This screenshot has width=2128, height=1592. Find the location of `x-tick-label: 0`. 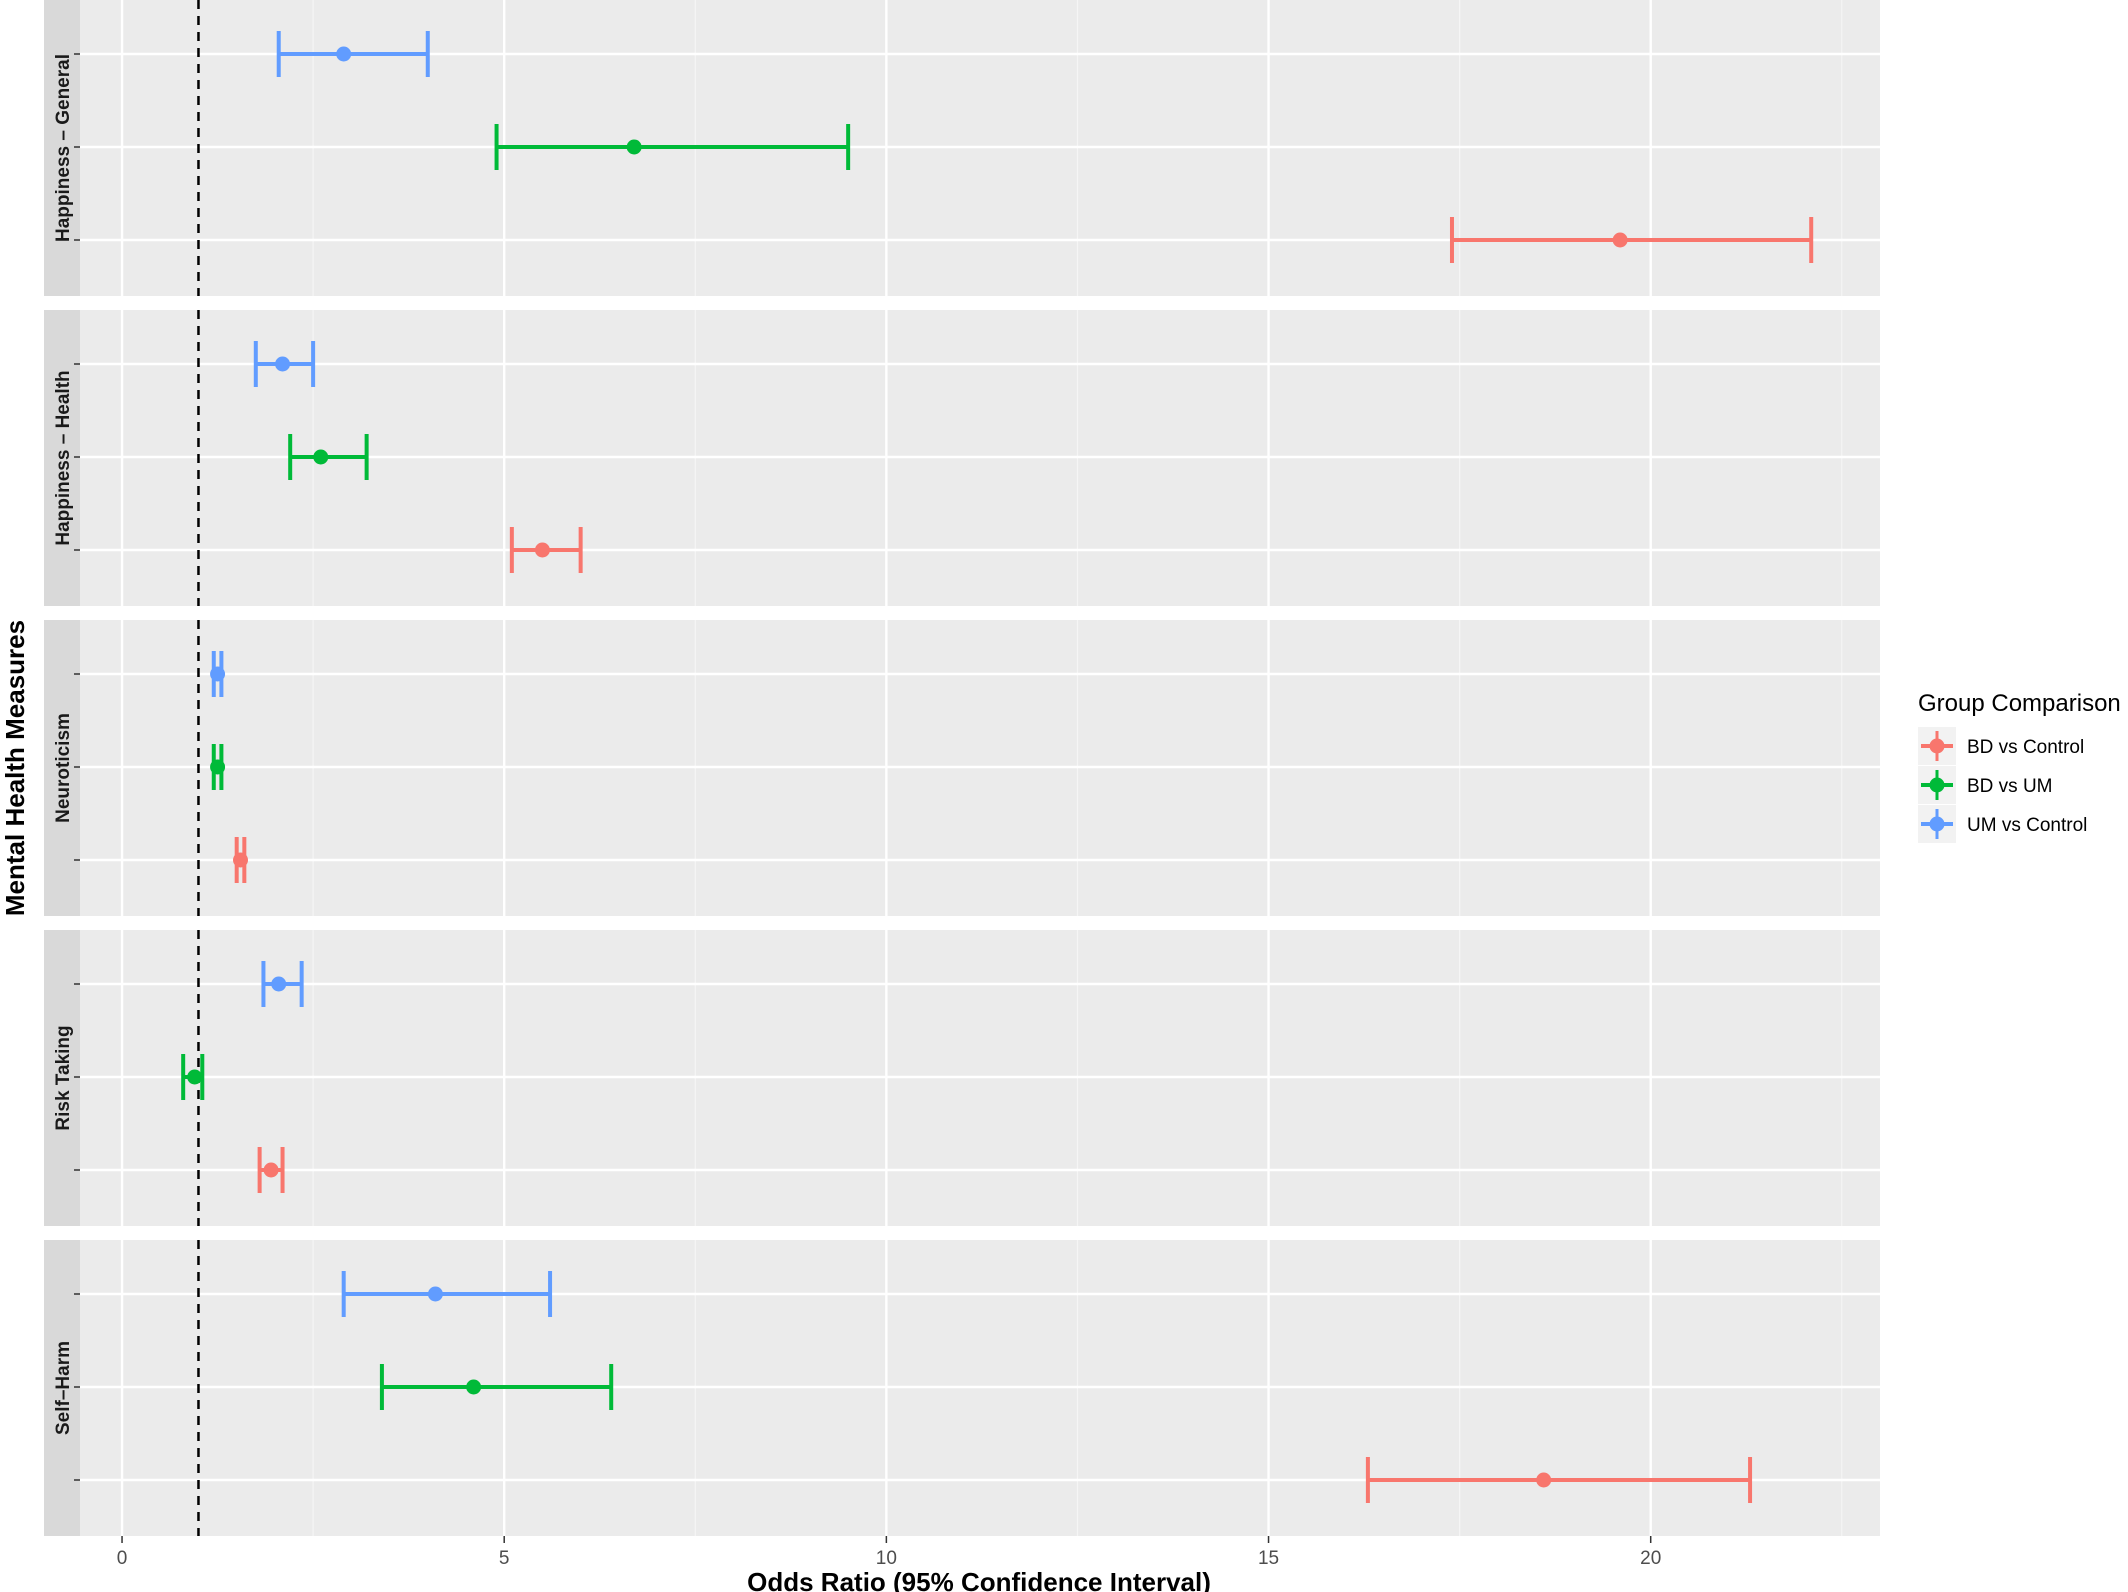

x-tick-label: 0 is located at coordinates (122, 1558).